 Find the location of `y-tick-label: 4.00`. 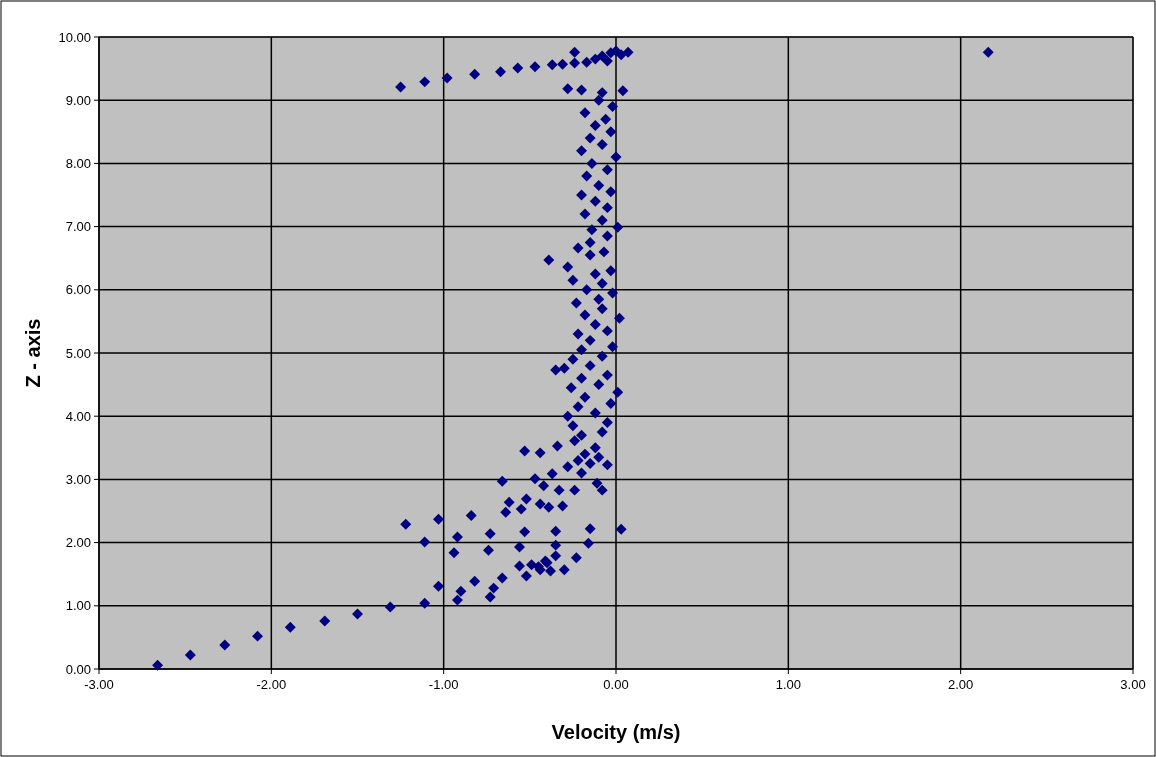

y-tick-label: 4.00 is located at coordinates (78, 416).